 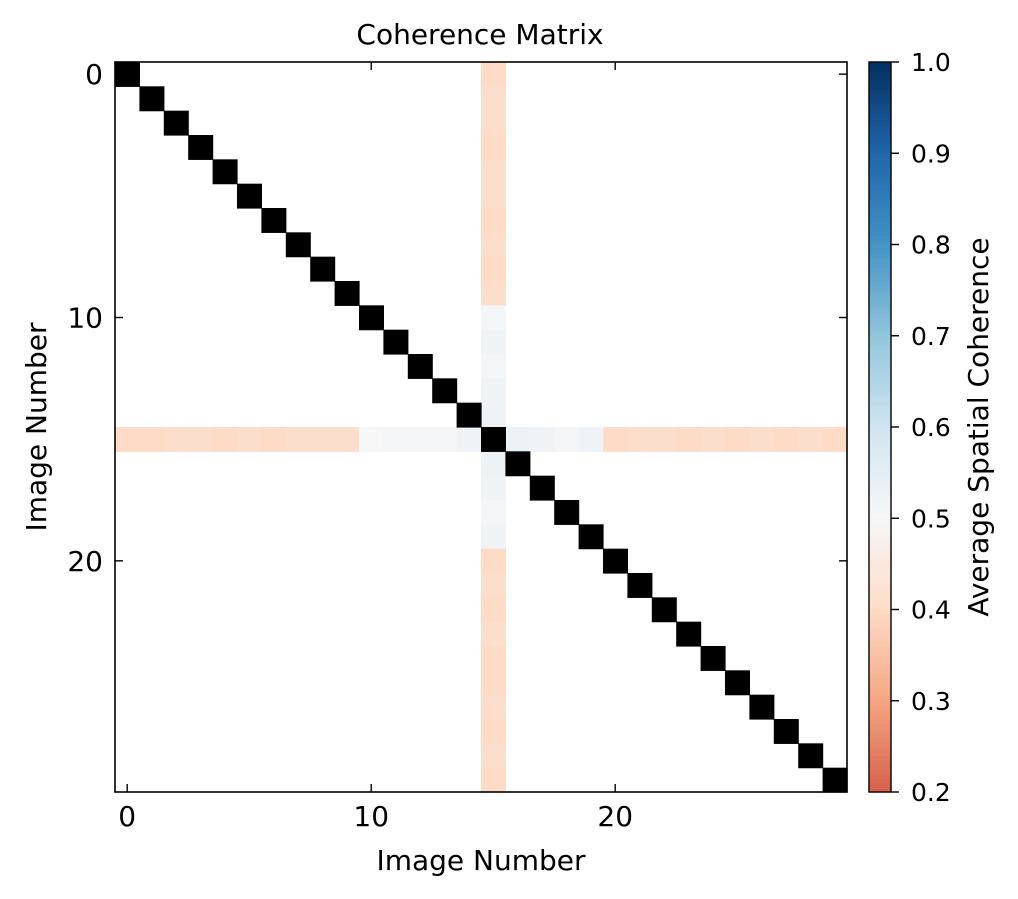 I want to click on colorbar-tick-label: 0.8, so click(x=931, y=245).